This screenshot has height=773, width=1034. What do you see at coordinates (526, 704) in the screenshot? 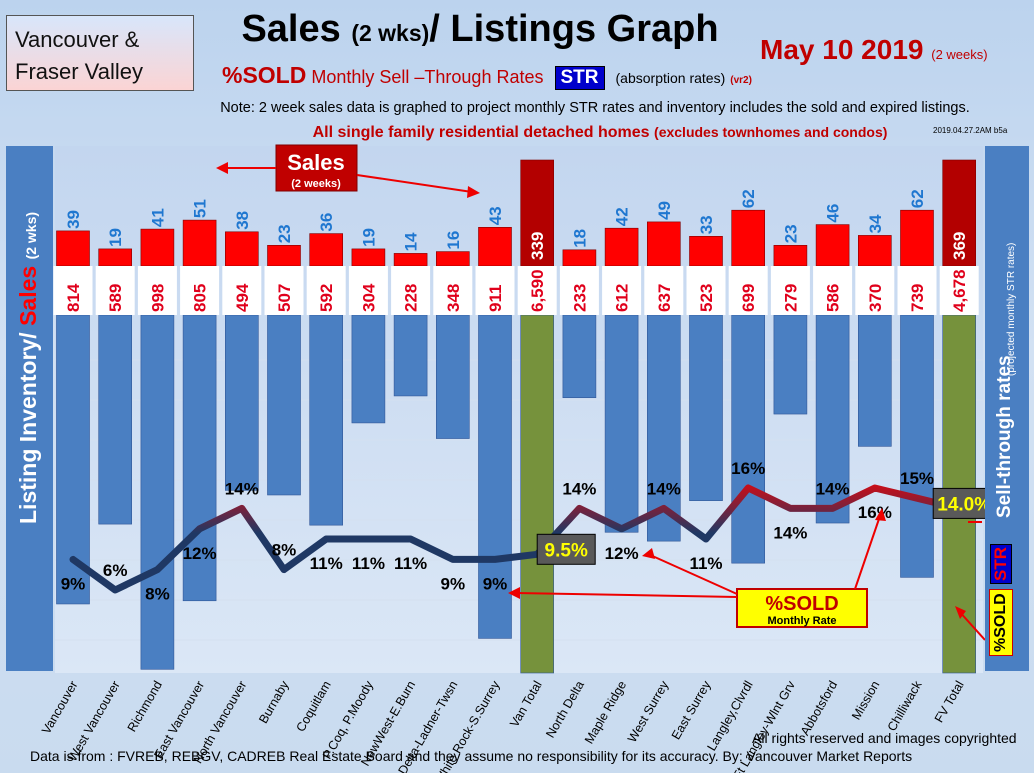
I see `category-label: Van Total` at bounding box center [526, 704].